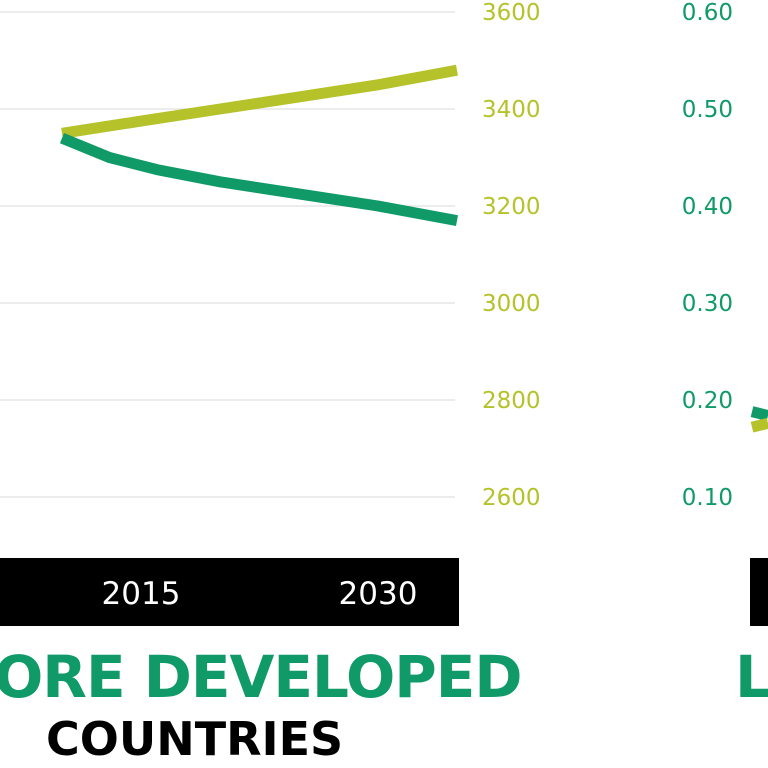  What do you see at coordinates (707, 498) in the screenshot?
I see `y-tick-label: 0.10` at bounding box center [707, 498].